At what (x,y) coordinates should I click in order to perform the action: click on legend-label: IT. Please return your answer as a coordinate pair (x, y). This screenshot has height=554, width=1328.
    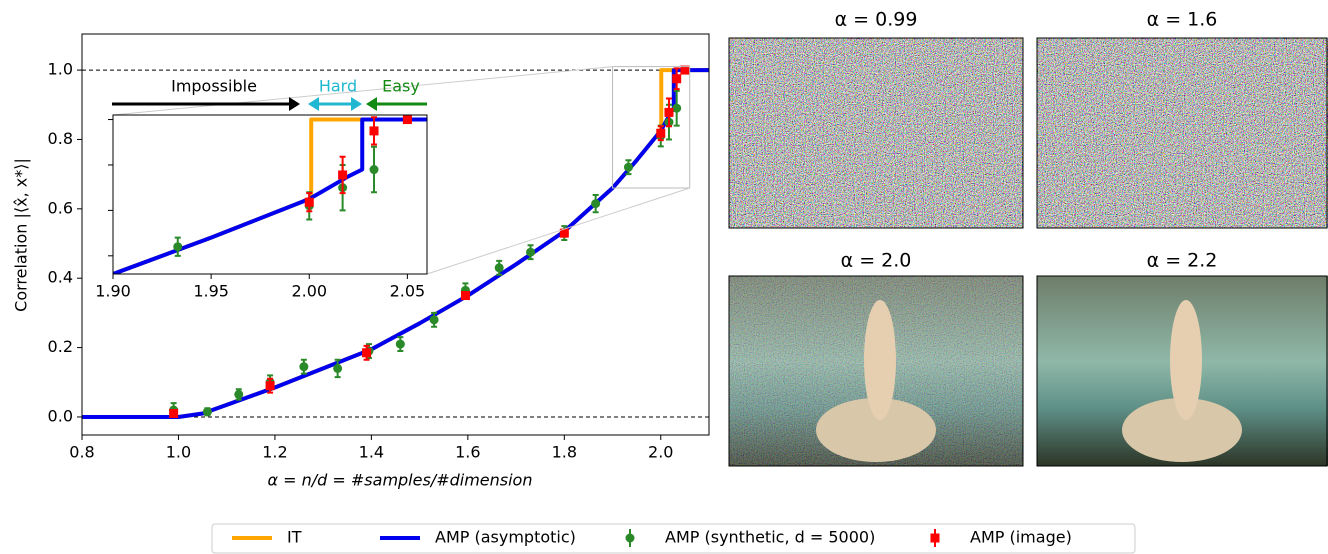
    Looking at the image, I should click on (294, 537).